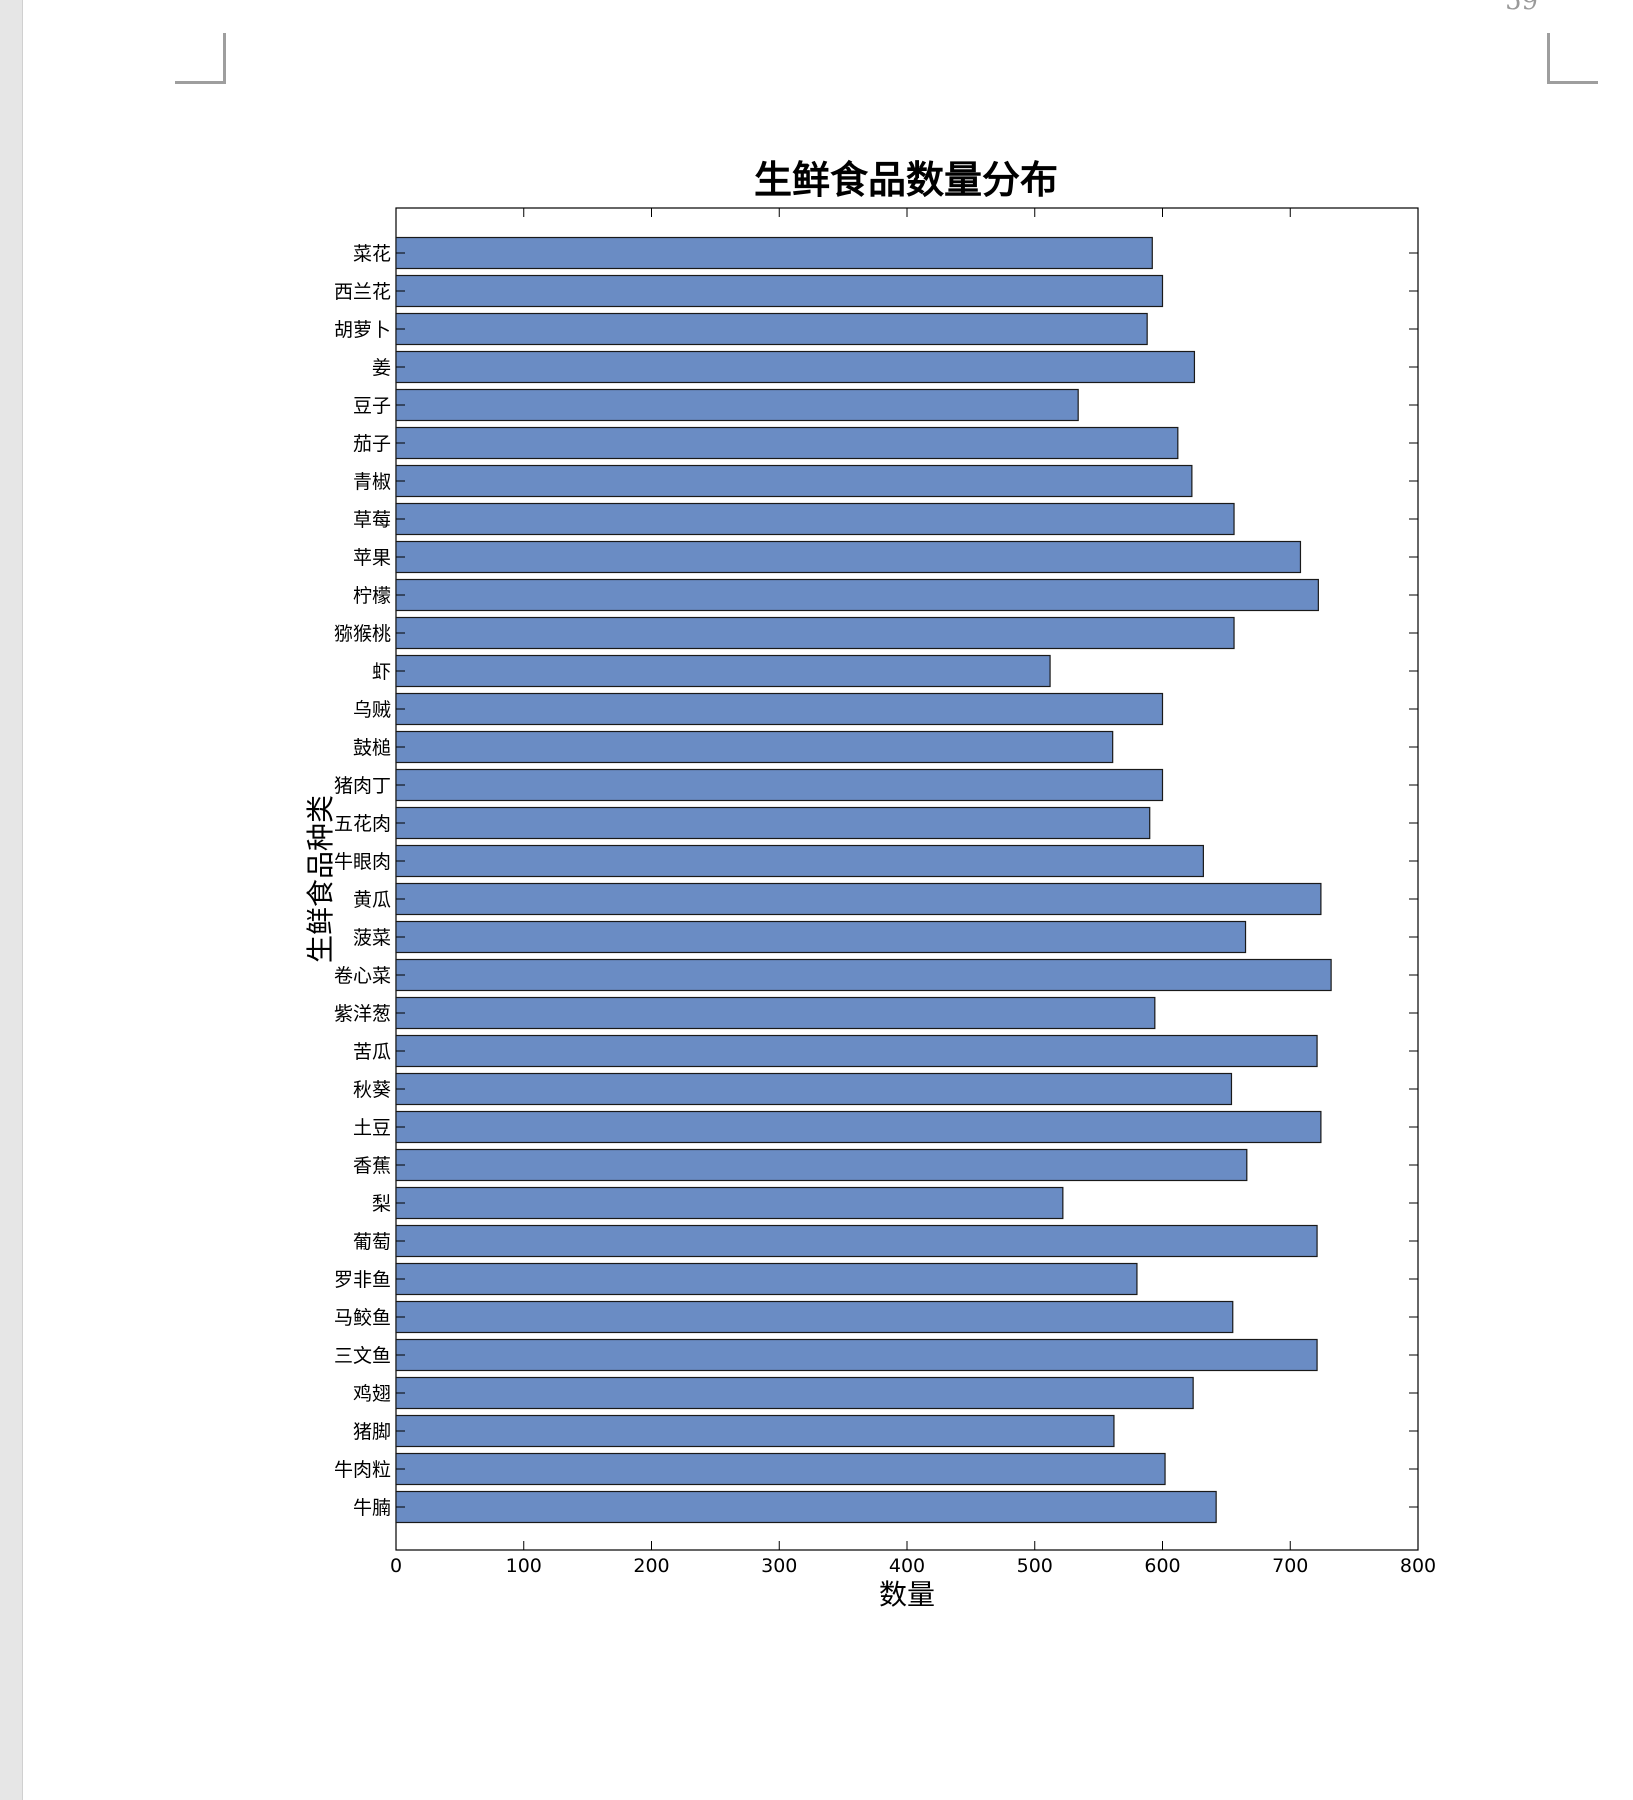 The height and width of the screenshot is (1800, 1633). I want to click on x-tick-label: 0, so click(396, 1566).